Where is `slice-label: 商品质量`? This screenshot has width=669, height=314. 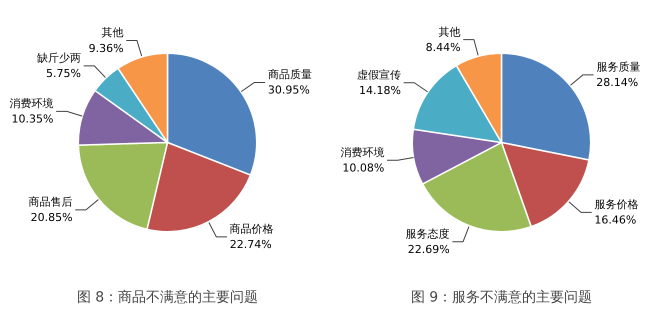
slice-label: 商品质量 is located at coordinates (290, 75).